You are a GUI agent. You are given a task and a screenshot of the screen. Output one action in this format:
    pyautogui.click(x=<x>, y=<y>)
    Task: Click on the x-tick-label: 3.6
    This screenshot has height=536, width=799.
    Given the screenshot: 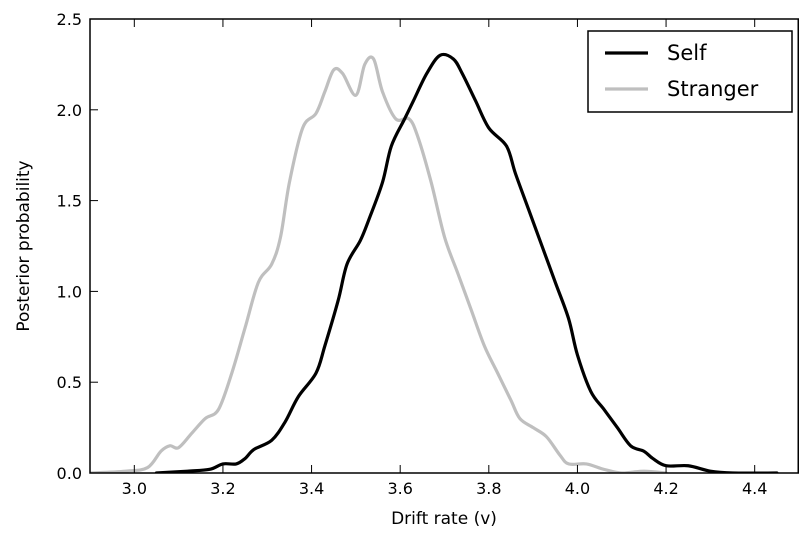 What is the action you would take?
    pyautogui.click(x=399, y=488)
    